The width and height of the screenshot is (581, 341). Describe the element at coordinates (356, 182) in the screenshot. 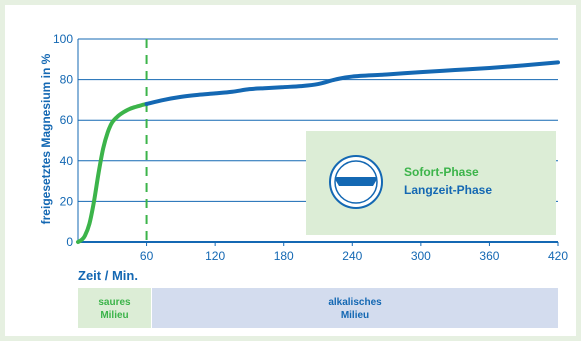

I see `capsule-icon` at that location.